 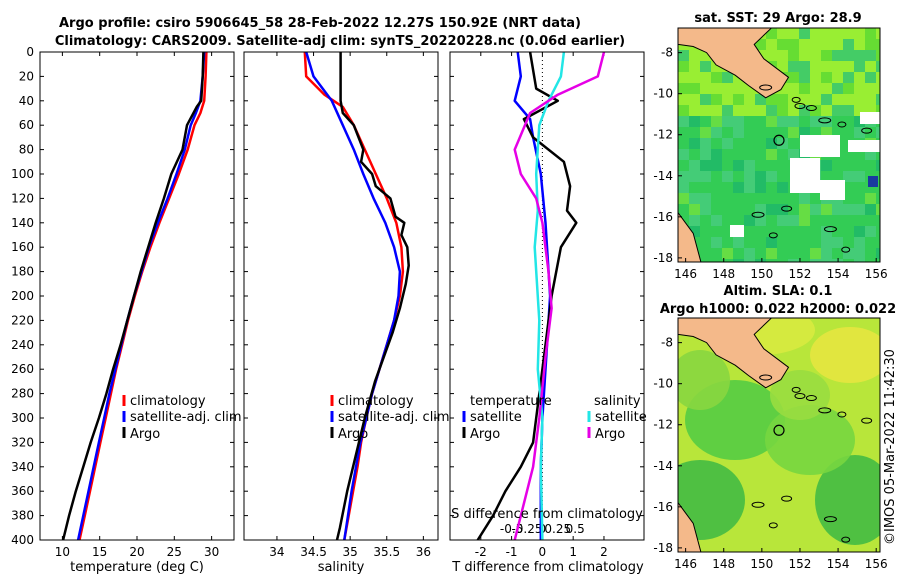 What do you see at coordinates (22, 369) in the screenshot?
I see `y-tick-label: 260` at bounding box center [22, 369].